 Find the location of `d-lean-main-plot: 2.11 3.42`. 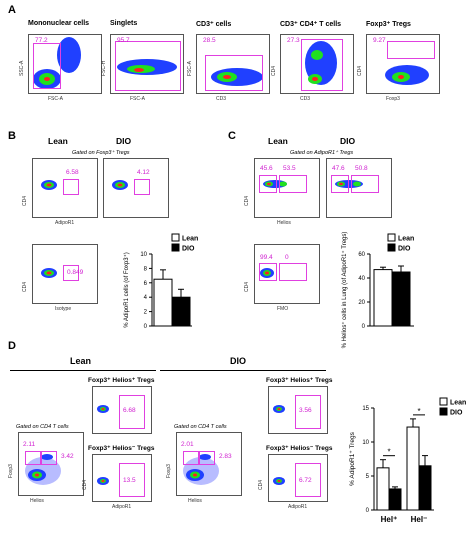

d-lean-main-plot: 2.11 3.42 is located at coordinates (51, 464).